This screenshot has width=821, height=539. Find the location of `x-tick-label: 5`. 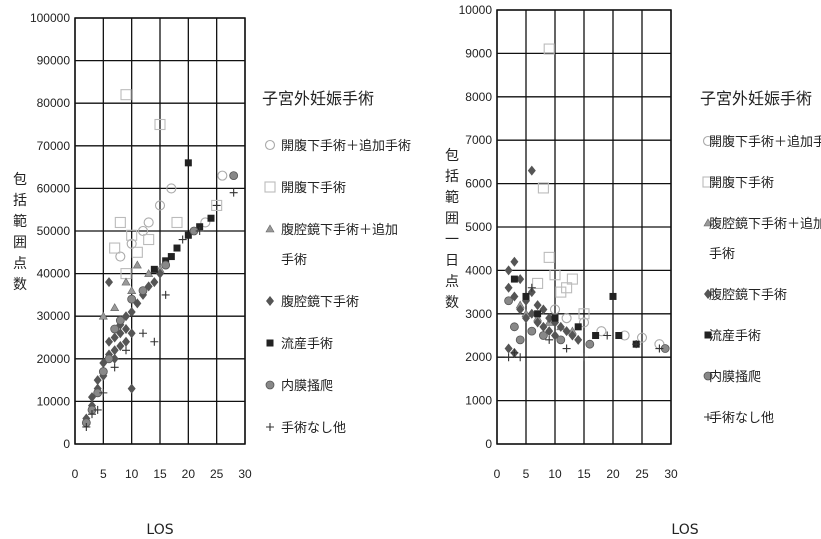

x-tick-label: 5 is located at coordinates (526, 474).